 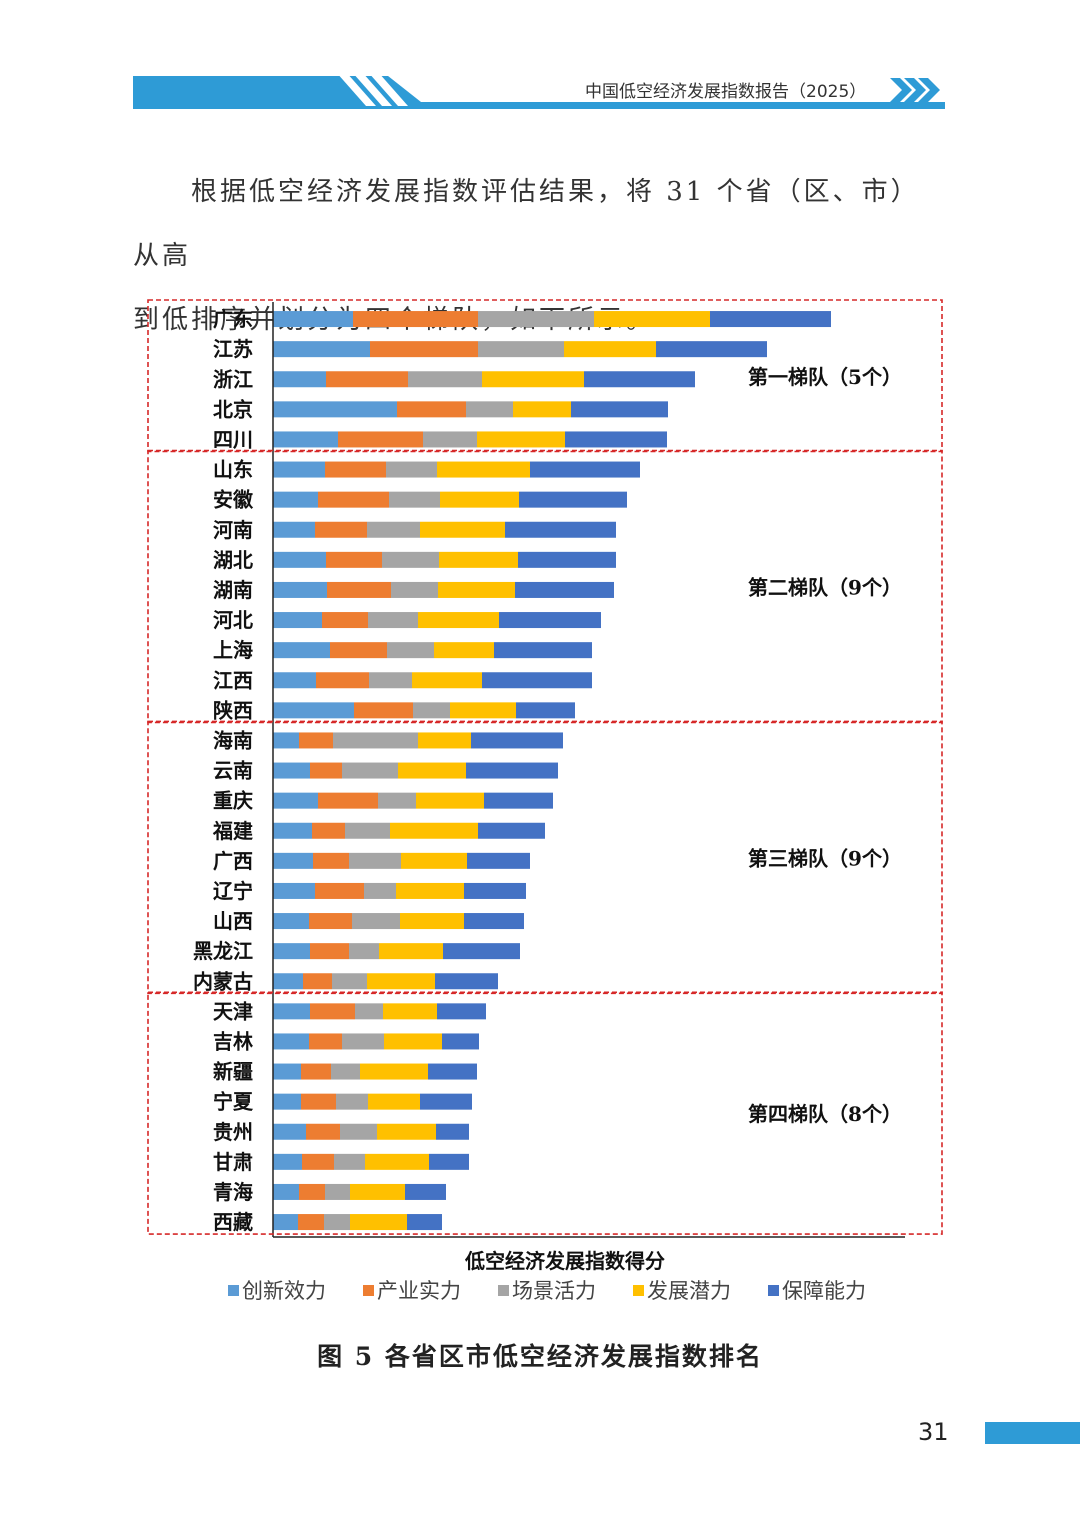 I want to click on page-number: 31, so click(x=933, y=1432).